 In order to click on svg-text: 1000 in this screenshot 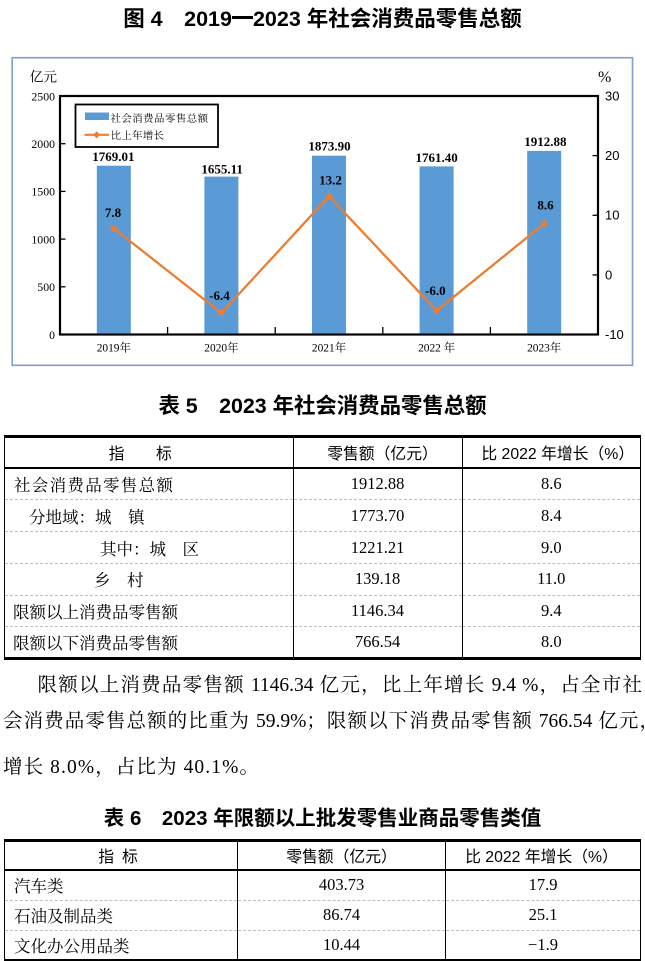, I will do `click(43, 239)`.